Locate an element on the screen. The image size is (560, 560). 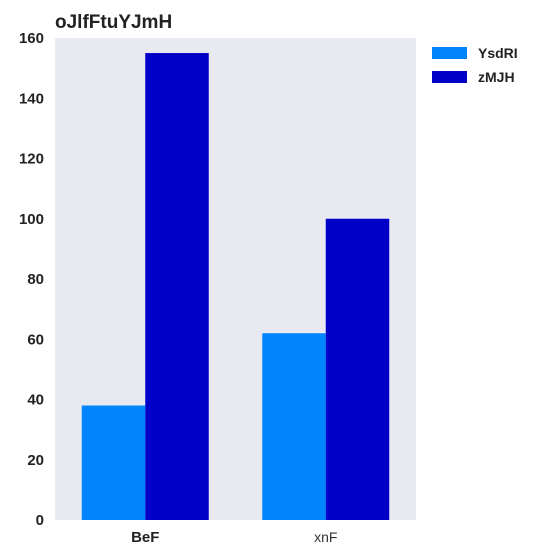
y-axis-ticks: 0 20 40 60 80 100 120 140 160 is located at coordinates (31, 279).